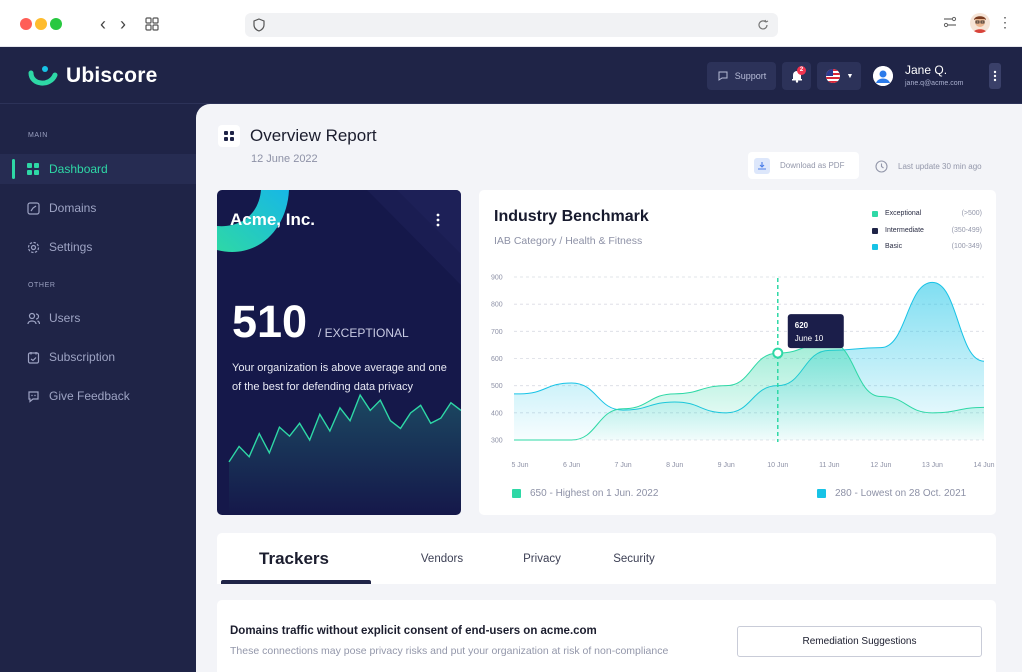  What do you see at coordinates (33, 247) in the screenshot?
I see `gear-icon` at bounding box center [33, 247].